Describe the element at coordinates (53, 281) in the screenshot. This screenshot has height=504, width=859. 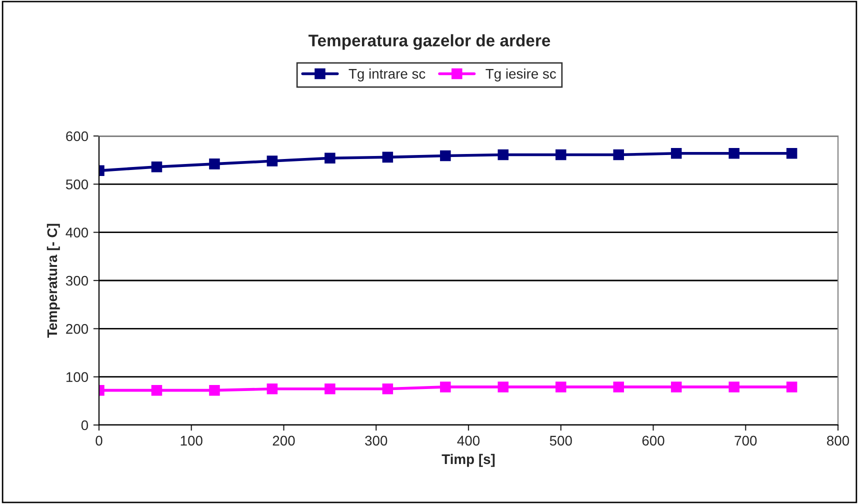
I see `y-axis-title: Temperatura [- C]` at that location.